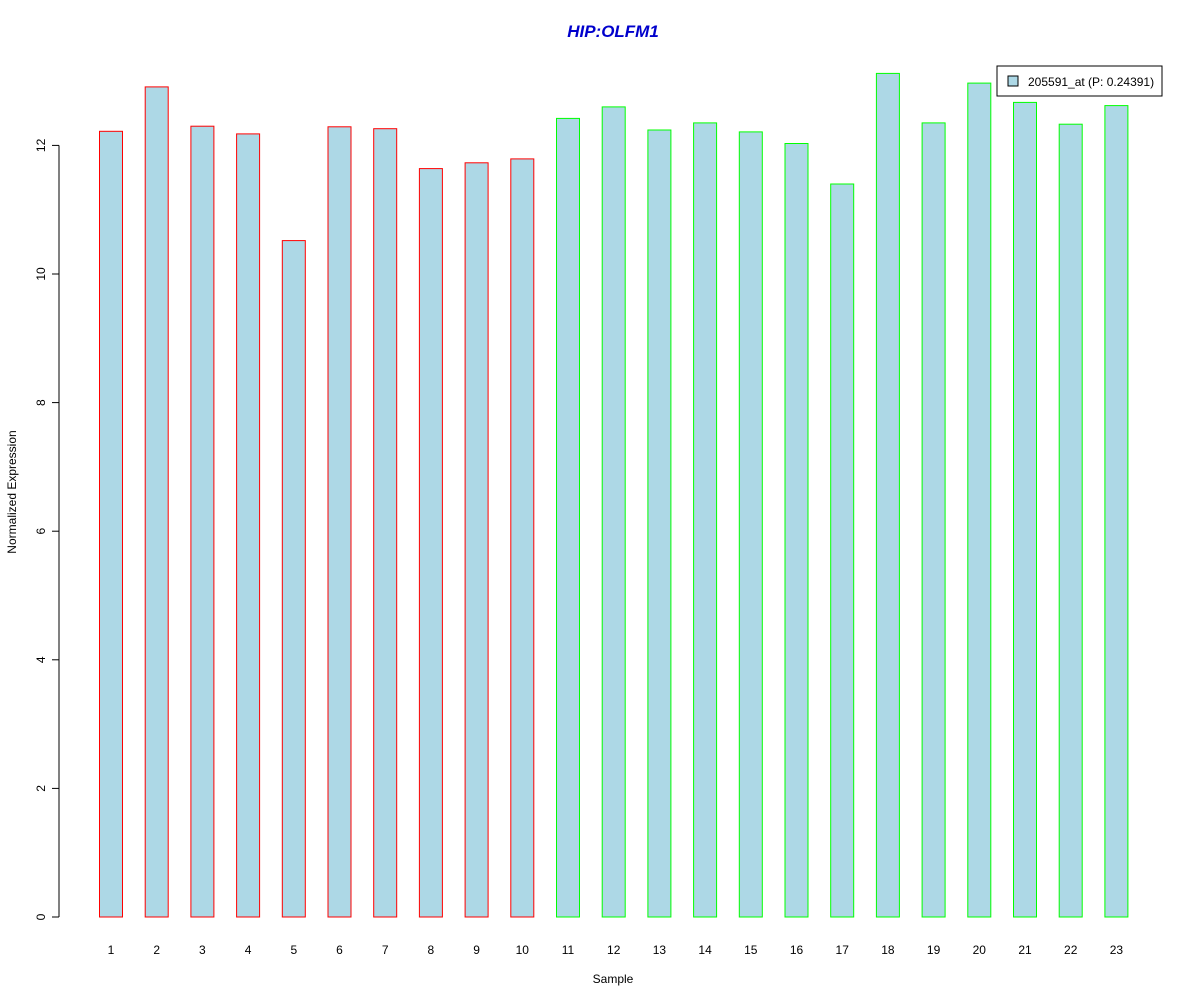 The width and height of the screenshot is (1200, 1000). I want to click on x-tick-label: 2, so click(156, 950).